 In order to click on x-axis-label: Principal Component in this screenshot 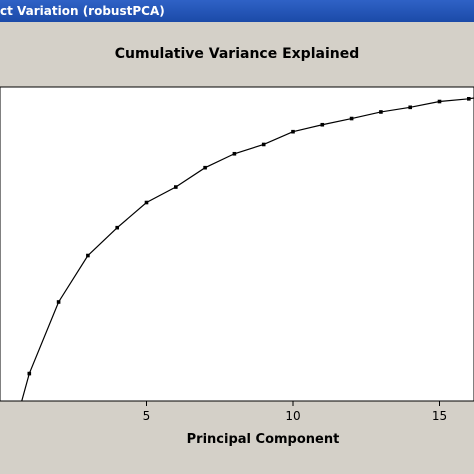, I will do `click(263, 439)`.